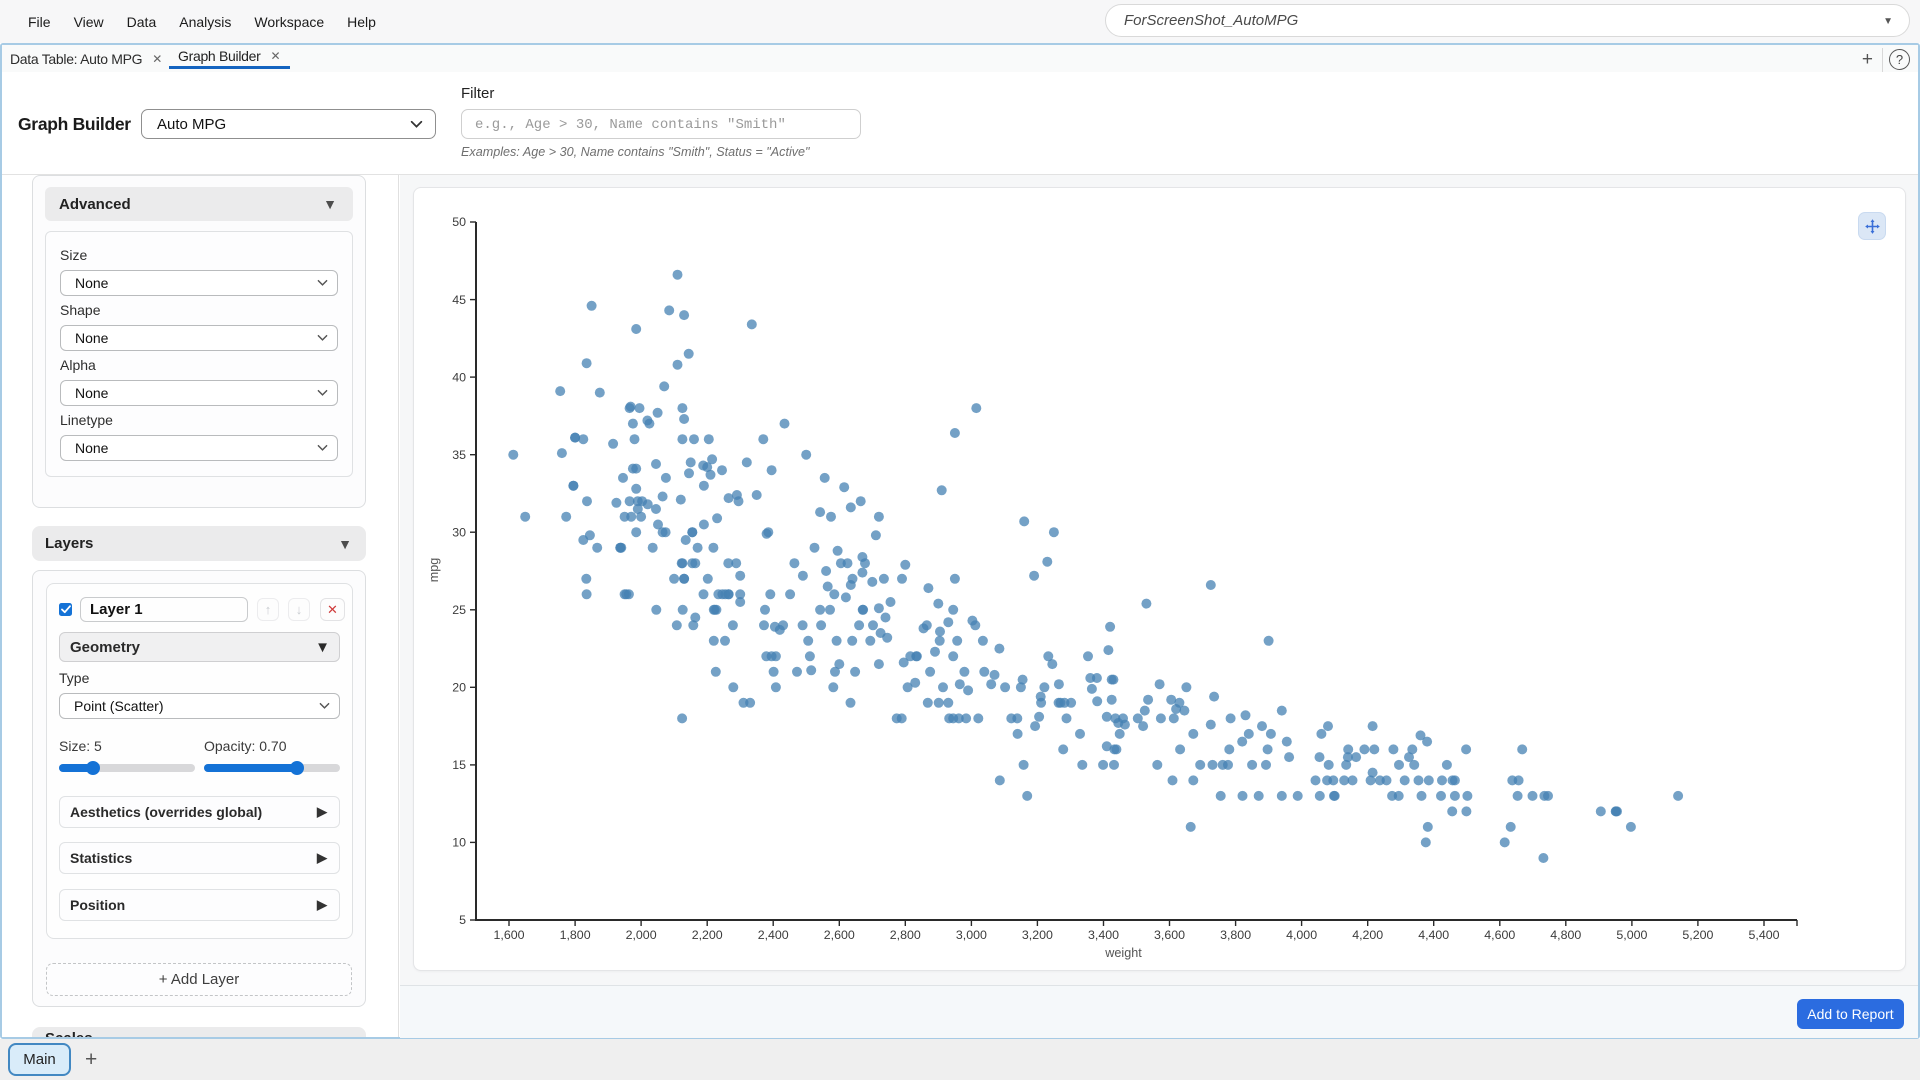 This screenshot has height=1080, width=1920. Describe the element at coordinates (1301, 935) in the screenshot. I see `svg-text: 4,000` at that location.